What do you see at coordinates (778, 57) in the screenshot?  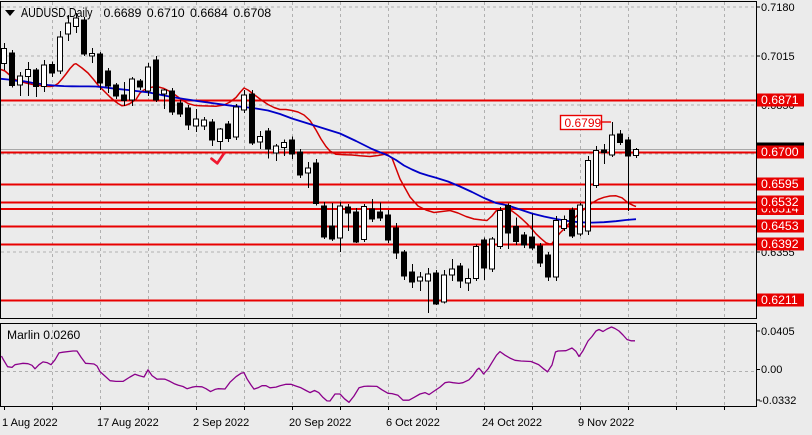 I see `svg-text: 0.7015` at bounding box center [778, 57].